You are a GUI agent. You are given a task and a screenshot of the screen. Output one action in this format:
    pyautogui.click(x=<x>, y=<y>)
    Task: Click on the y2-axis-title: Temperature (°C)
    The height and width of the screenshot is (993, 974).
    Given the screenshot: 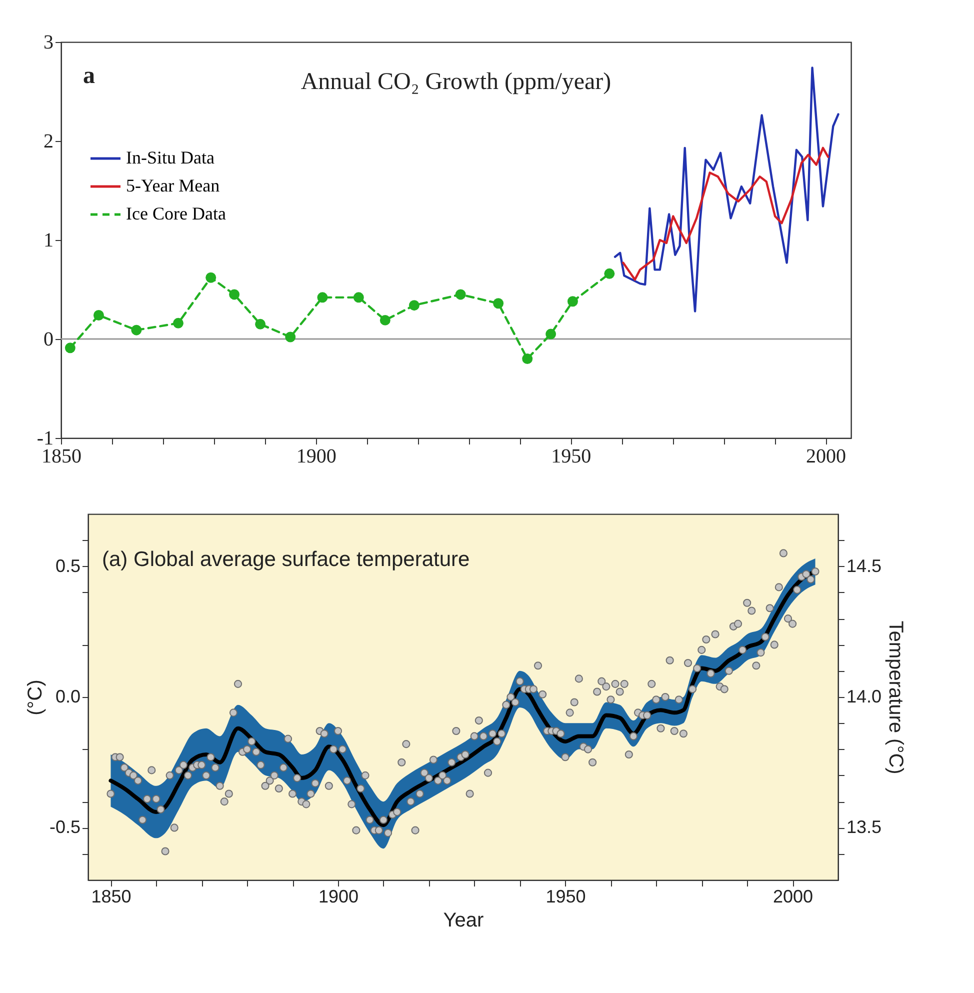 What is the action you would take?
    pyautogui.click(x=895, y=697)
    